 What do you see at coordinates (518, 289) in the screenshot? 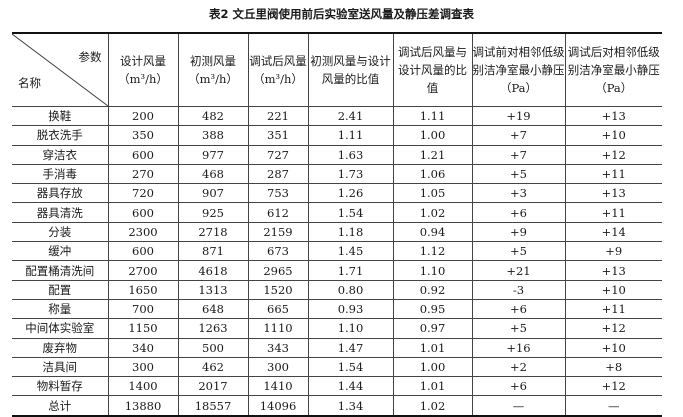
I see `value-cell: -3` at bounding box center [518, 289].